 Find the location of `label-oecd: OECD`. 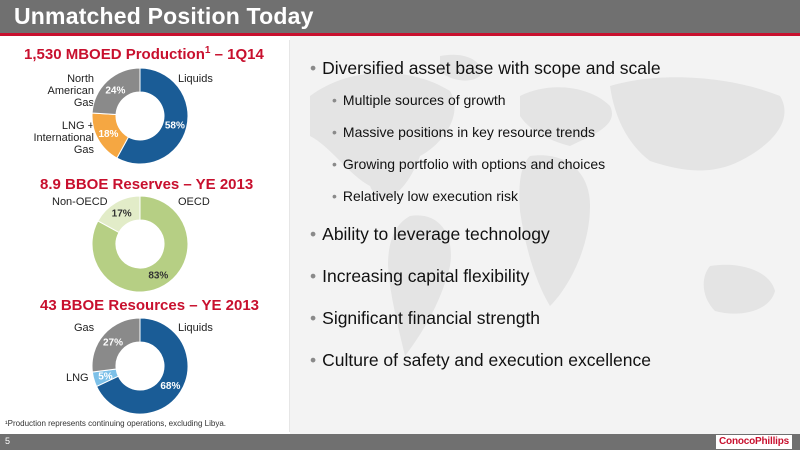

label-oecd: OECD is located at coordinates (194, 202).